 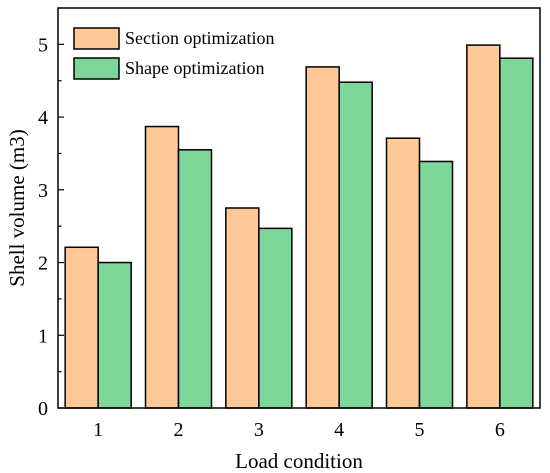 I want to click on x-tick-label-4: 4, so click(x=339, y=430).